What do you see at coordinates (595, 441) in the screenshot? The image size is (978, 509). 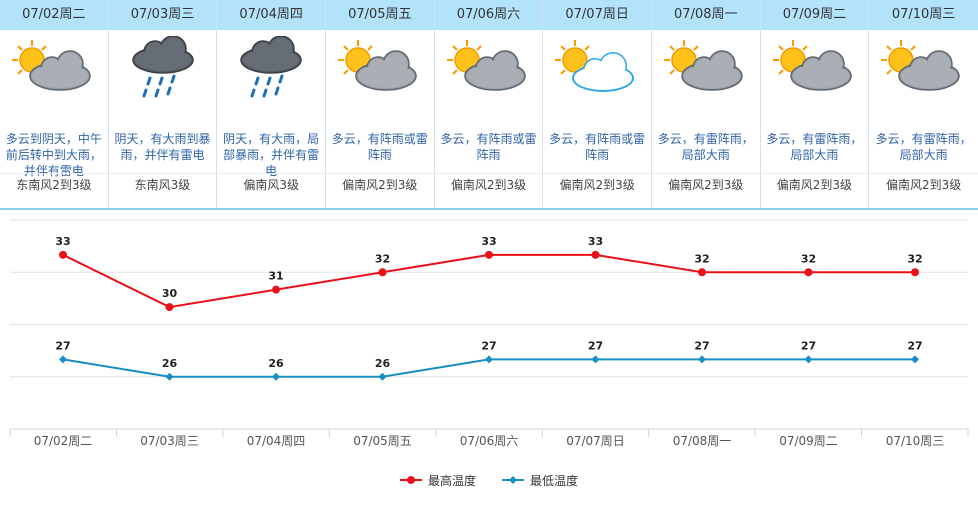 I see `x-tick-label: 07/07周日` at bounding box center [595, 441].